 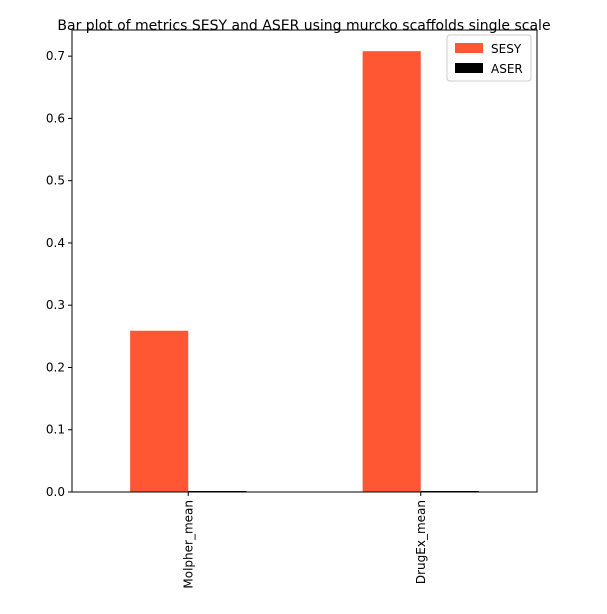 What do you see at coordinates (188, 544) in the screenshot?
I see `x-tick-label: Molpher_mean` at bounding box center [188, 544].